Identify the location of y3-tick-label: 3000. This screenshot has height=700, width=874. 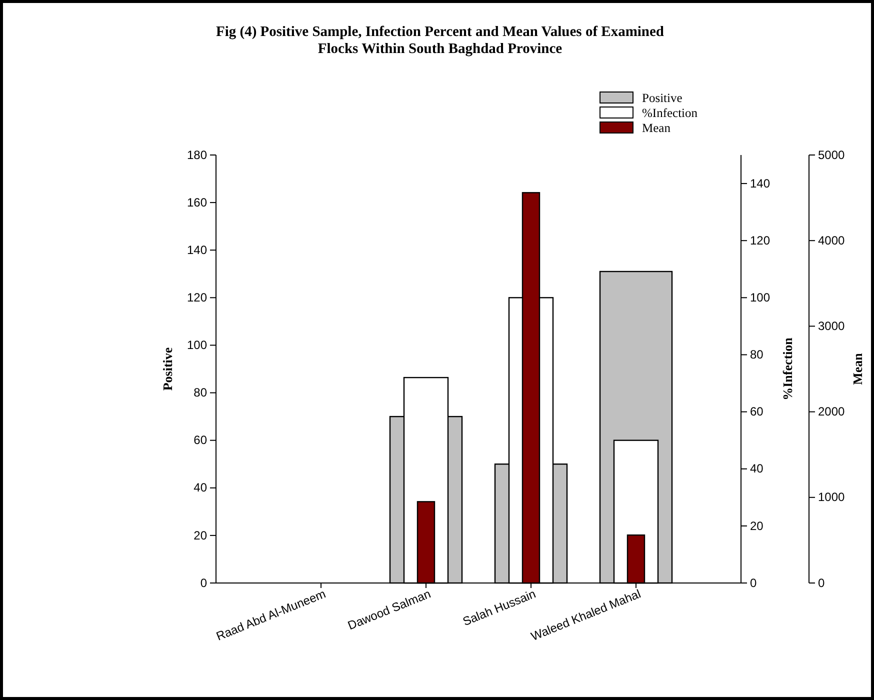
(832, 326).